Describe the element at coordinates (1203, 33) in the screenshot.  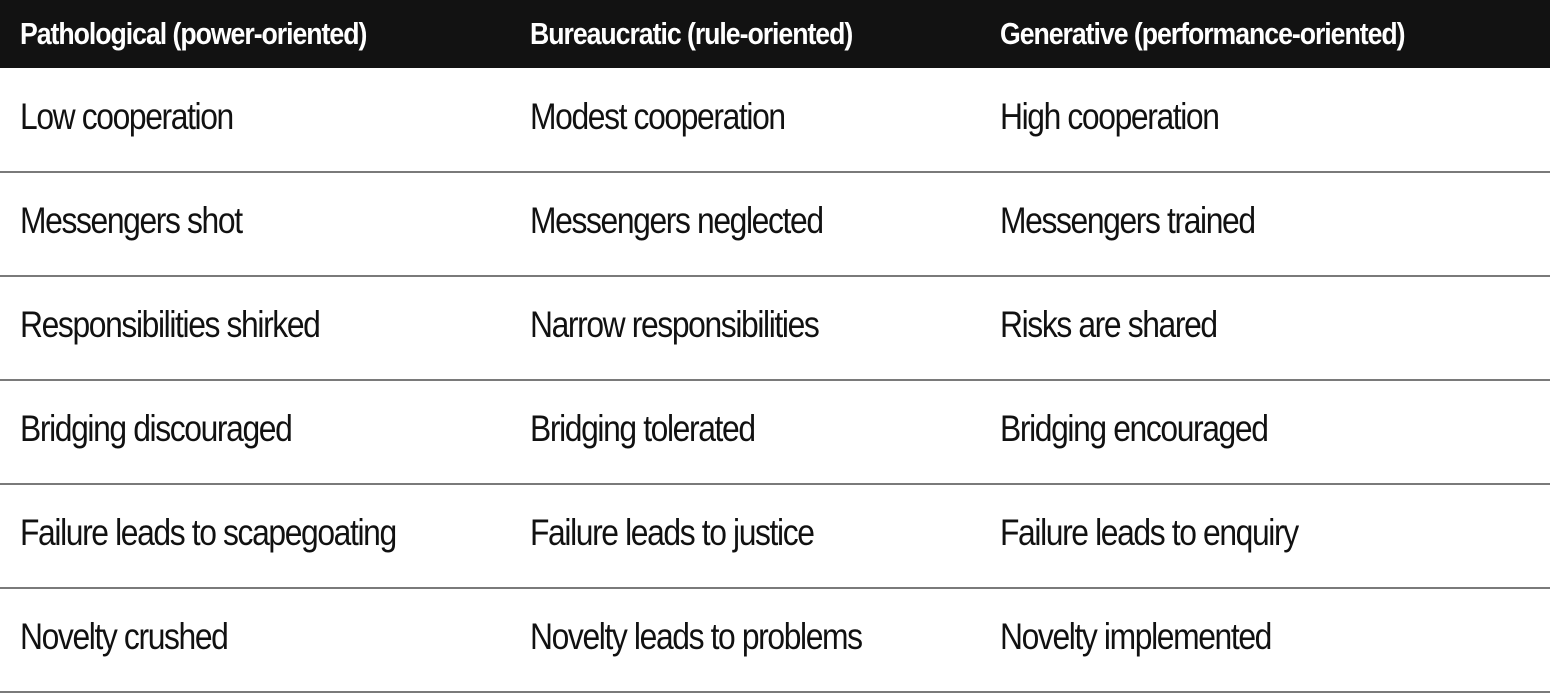
I see `header-label: Generative (performance-oriented)` at that location.